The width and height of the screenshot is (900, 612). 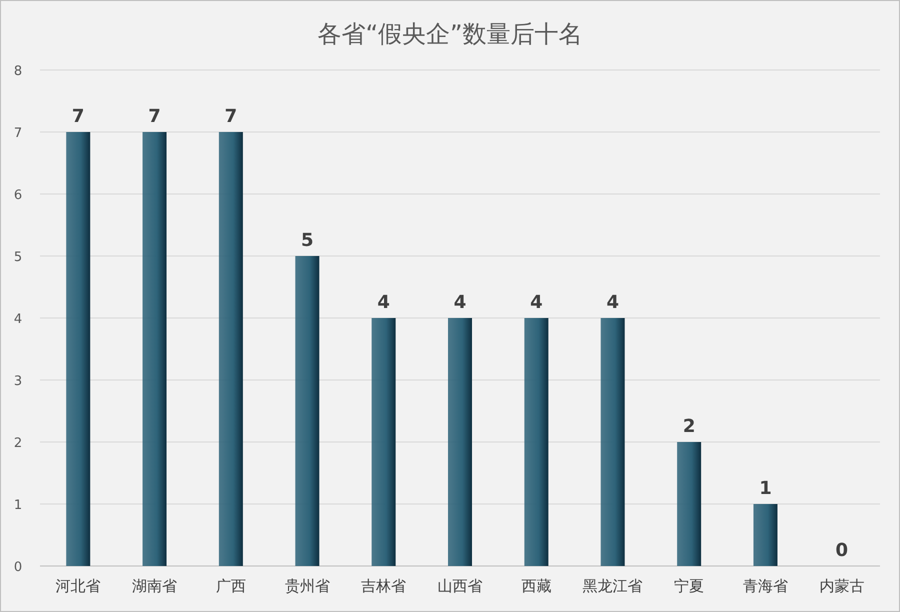 I want to click on x-tick-label: 河北省, so click(x=78, y=586).